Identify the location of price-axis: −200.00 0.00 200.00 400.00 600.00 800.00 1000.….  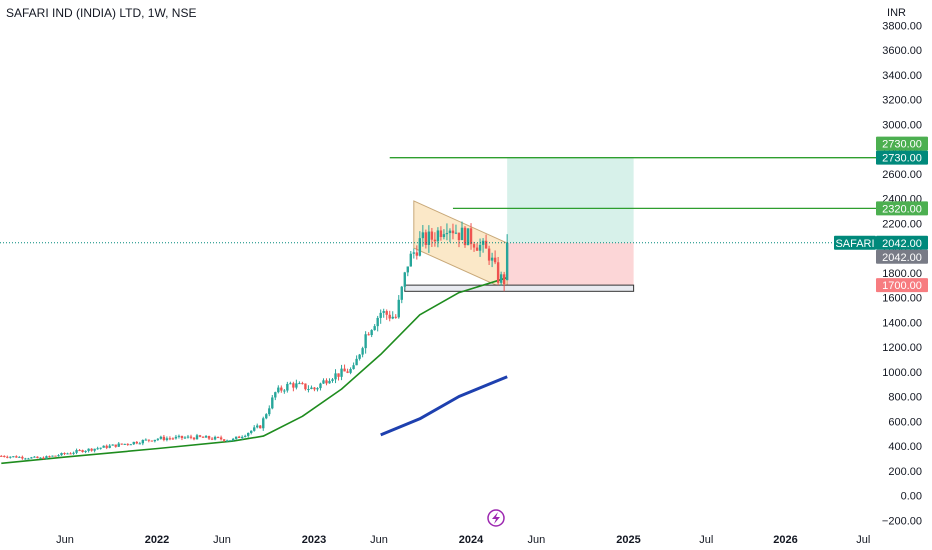
(902, 273).